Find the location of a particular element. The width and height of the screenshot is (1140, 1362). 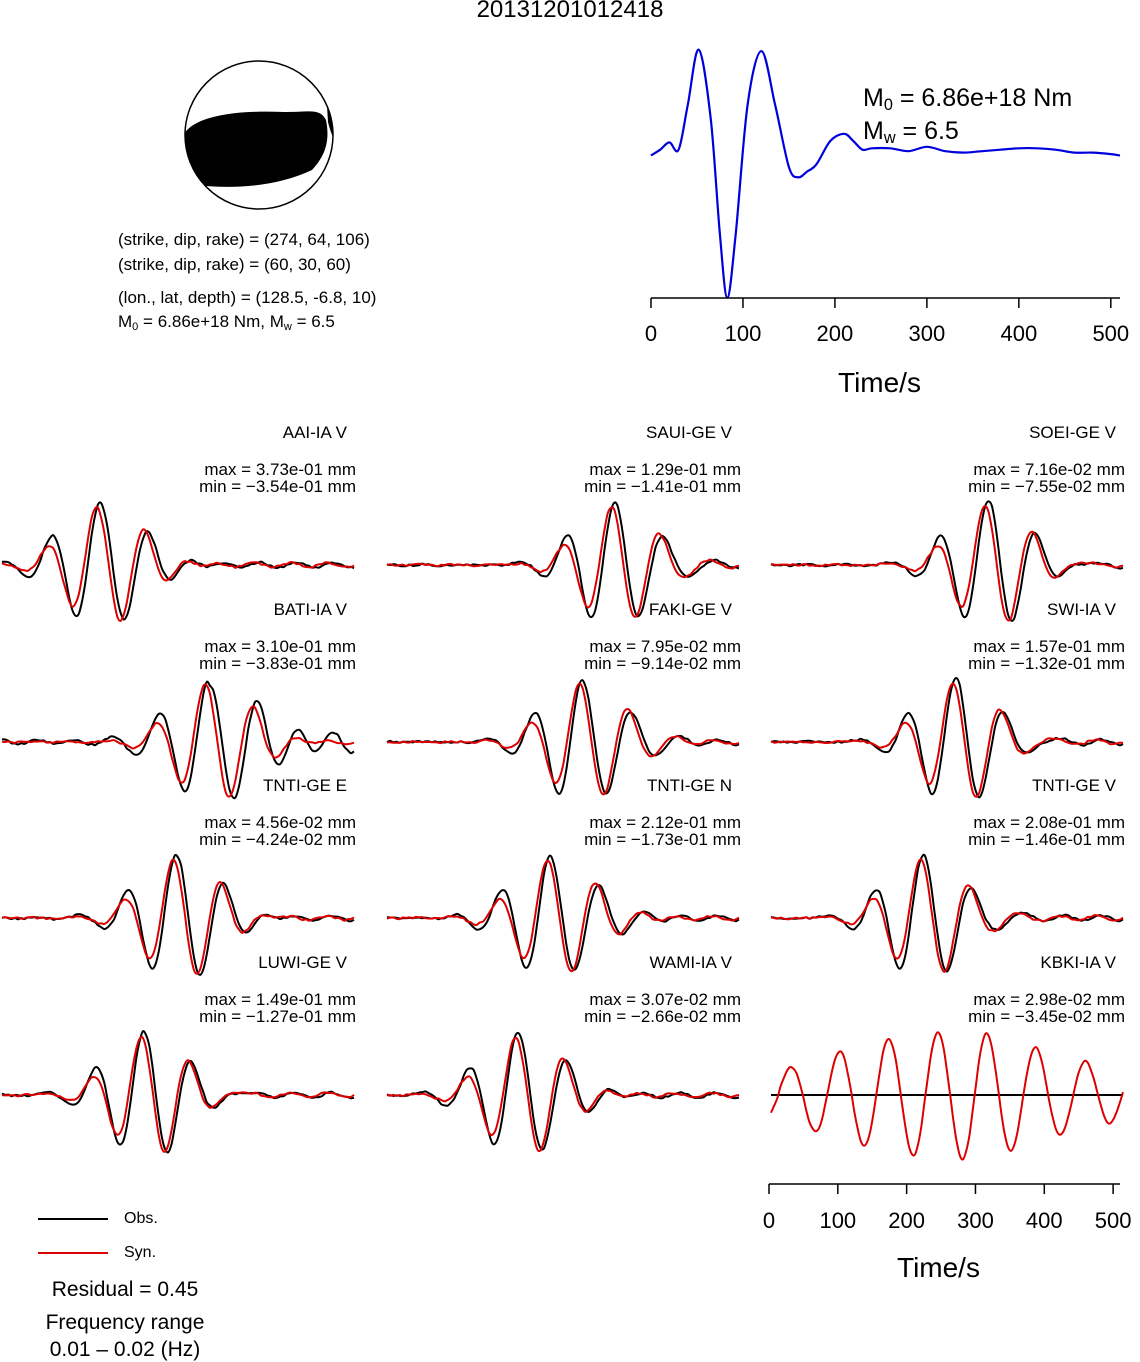

nodal-plane-1: (strike, dip, rake) = (274, 64, 106) is located at coordinates (244, 239).